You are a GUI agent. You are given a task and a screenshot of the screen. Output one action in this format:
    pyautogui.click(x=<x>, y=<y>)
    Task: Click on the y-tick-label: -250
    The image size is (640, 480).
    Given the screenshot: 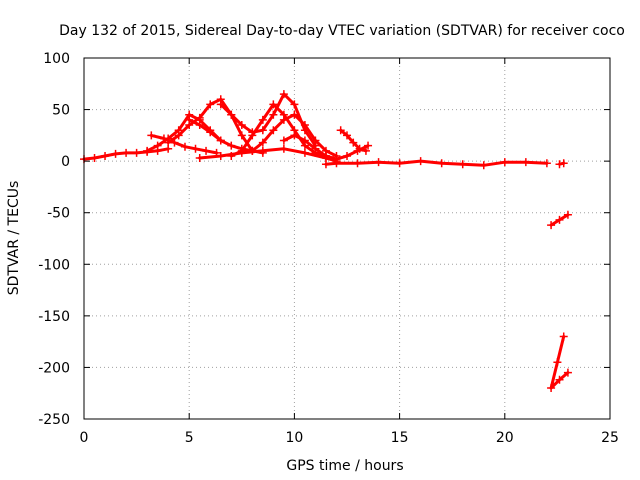 What is the action you would take?
    pyautogui.click(x=54, y=420)
    